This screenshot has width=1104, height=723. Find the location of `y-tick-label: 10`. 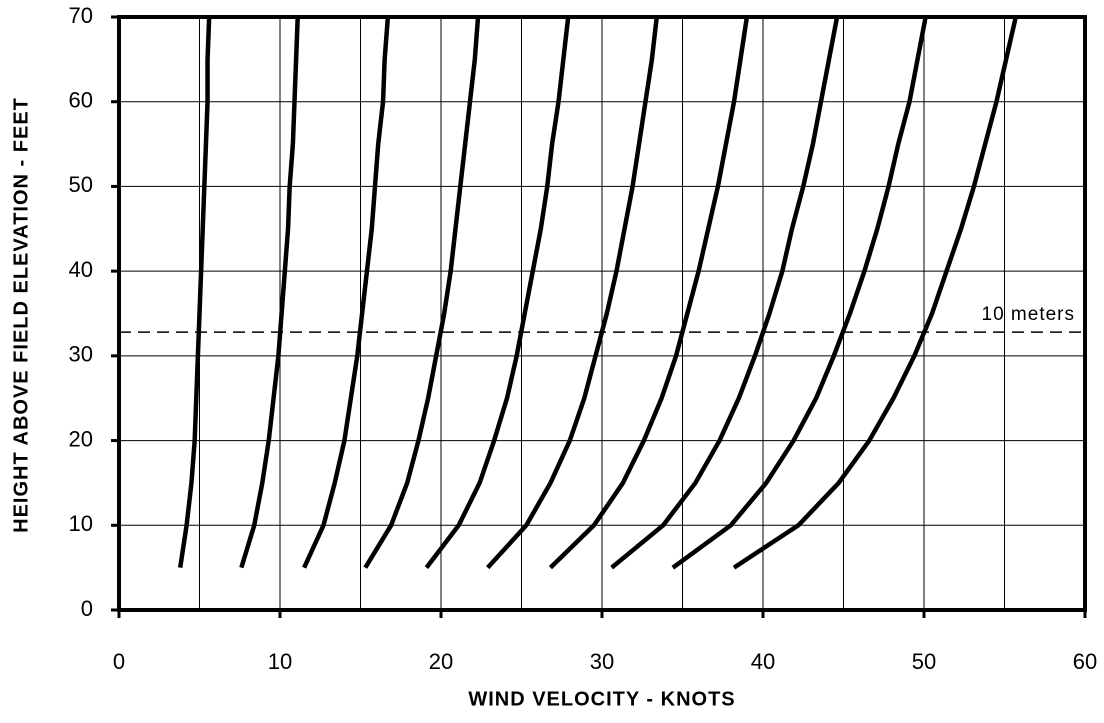

y-tick-label: 10 is located at coordinates (81, 523).